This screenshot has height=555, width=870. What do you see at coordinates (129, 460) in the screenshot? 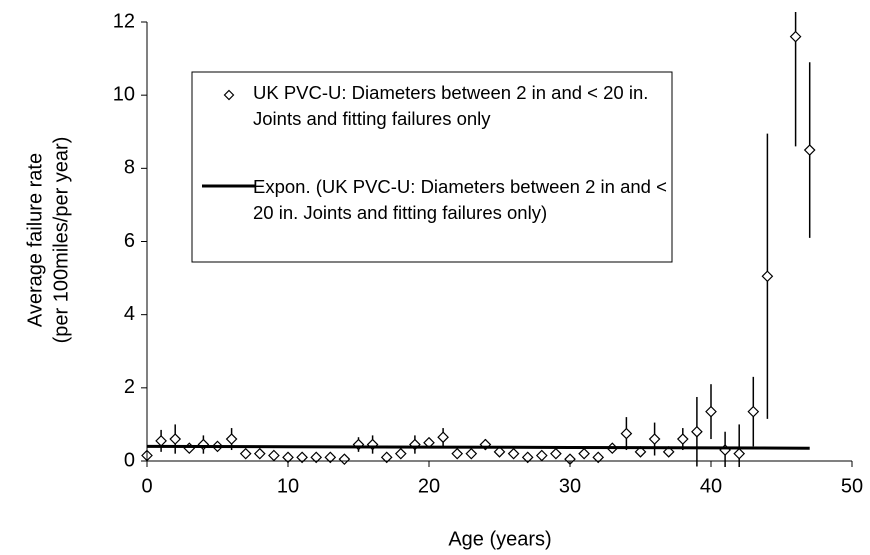
I see `y-tick-label: 0` at bounding box center [129, 460].